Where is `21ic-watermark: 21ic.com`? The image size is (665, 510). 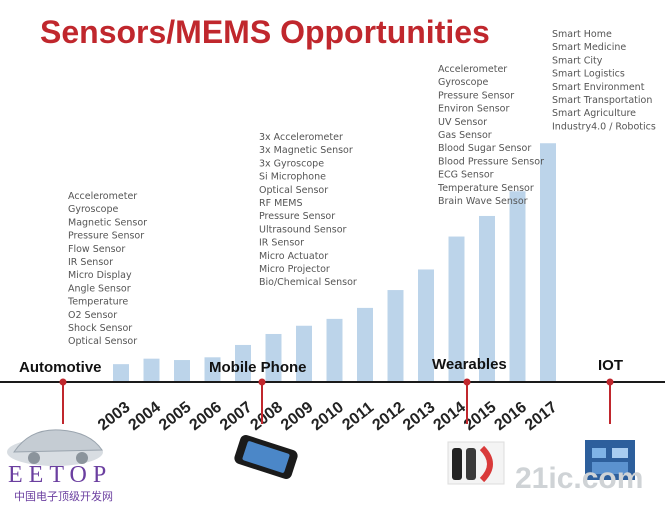
21ic-watermark: 21ic.com is located at coordinates (579, 478).